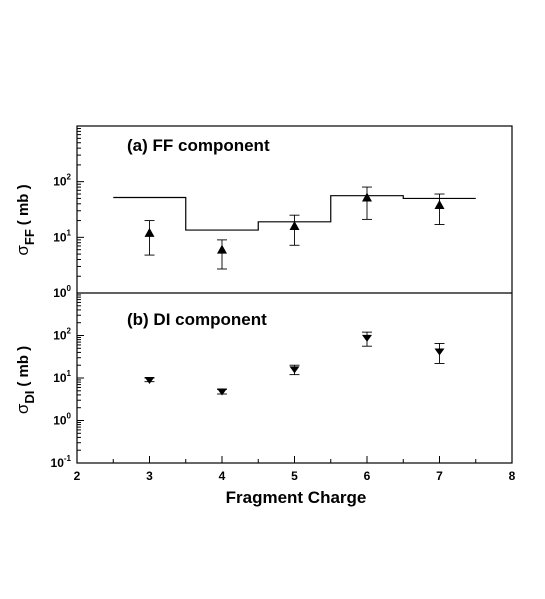 Image resolution: width=545 pixels, height=599 pixels. What do you see at coordinates (198, 145) in the screenshot?
I see `panel-a-title: (a) FF component` at bounding box center [198, 145].